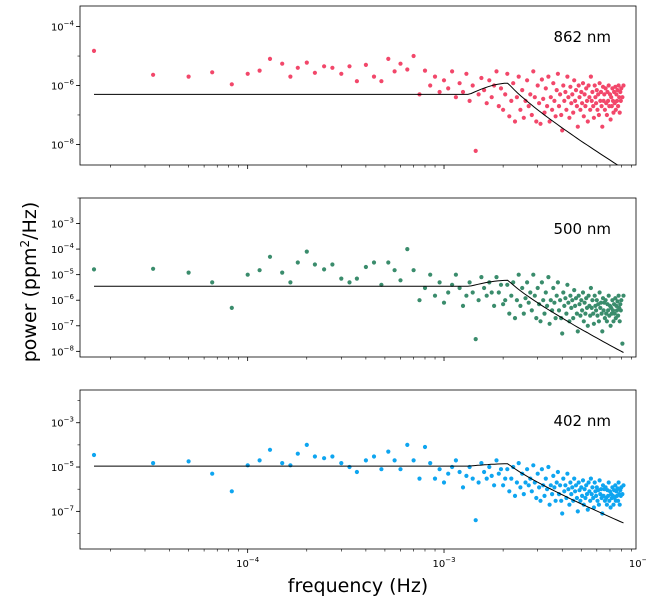  I want to click on x-tick-label: 10⁻⁴, so click(248, 563).